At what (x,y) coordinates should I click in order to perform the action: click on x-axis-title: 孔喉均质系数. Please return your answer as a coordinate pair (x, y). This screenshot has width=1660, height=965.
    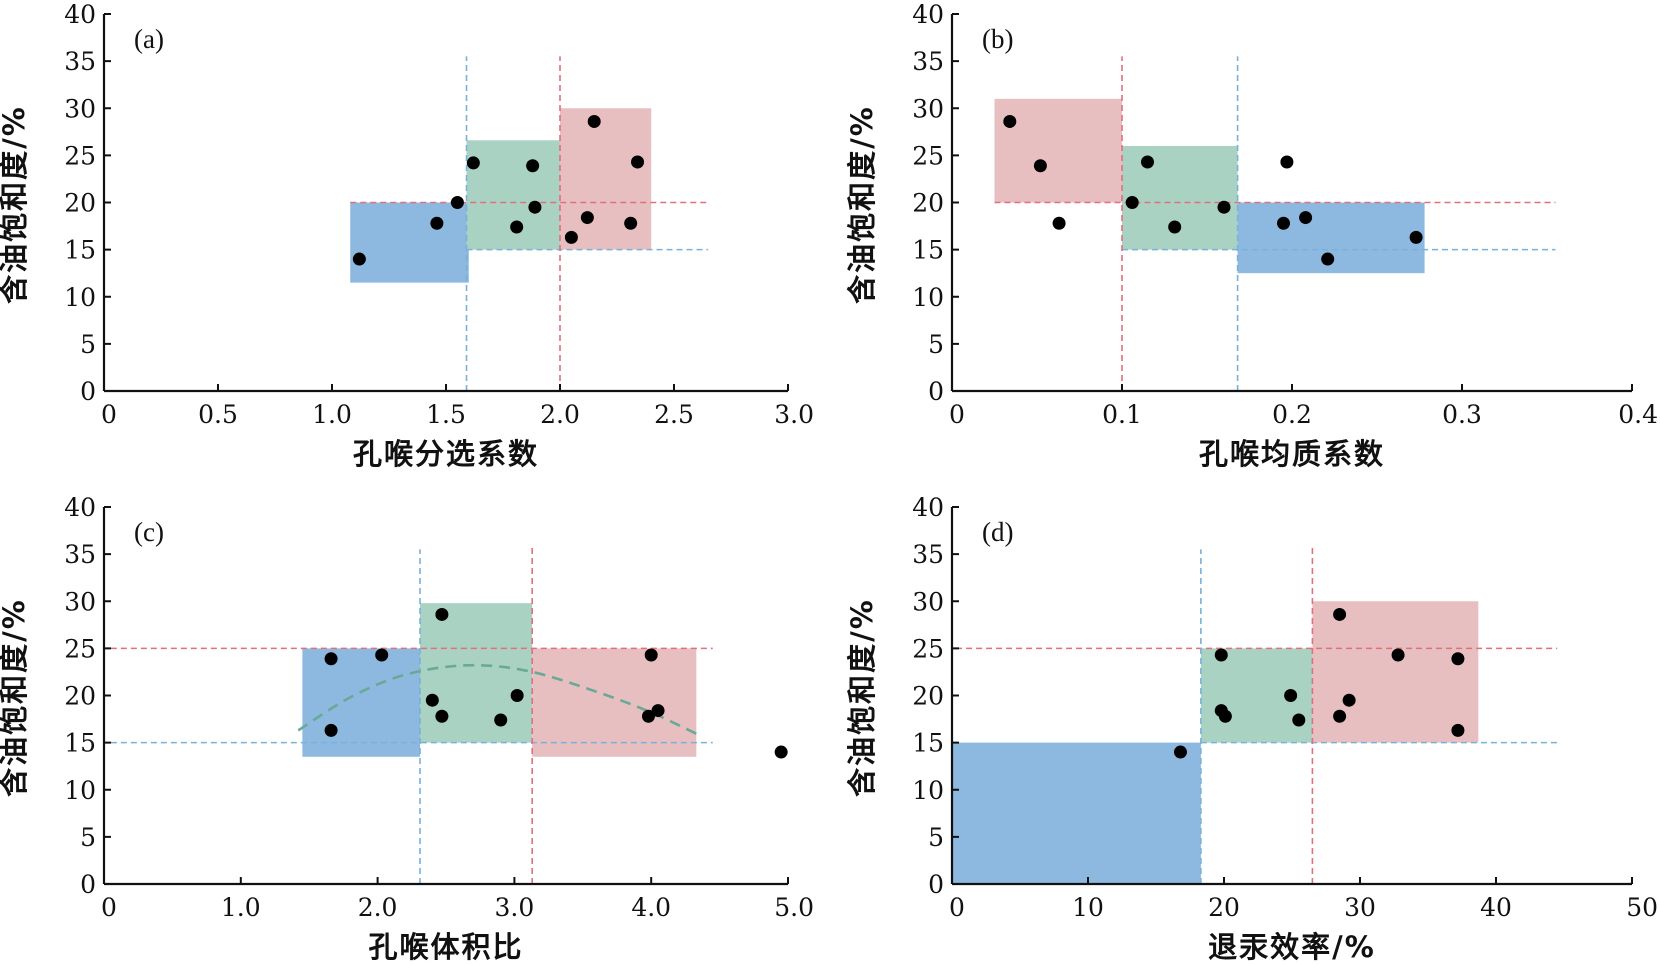
    Looking at the image, I should click on (1292, 454).